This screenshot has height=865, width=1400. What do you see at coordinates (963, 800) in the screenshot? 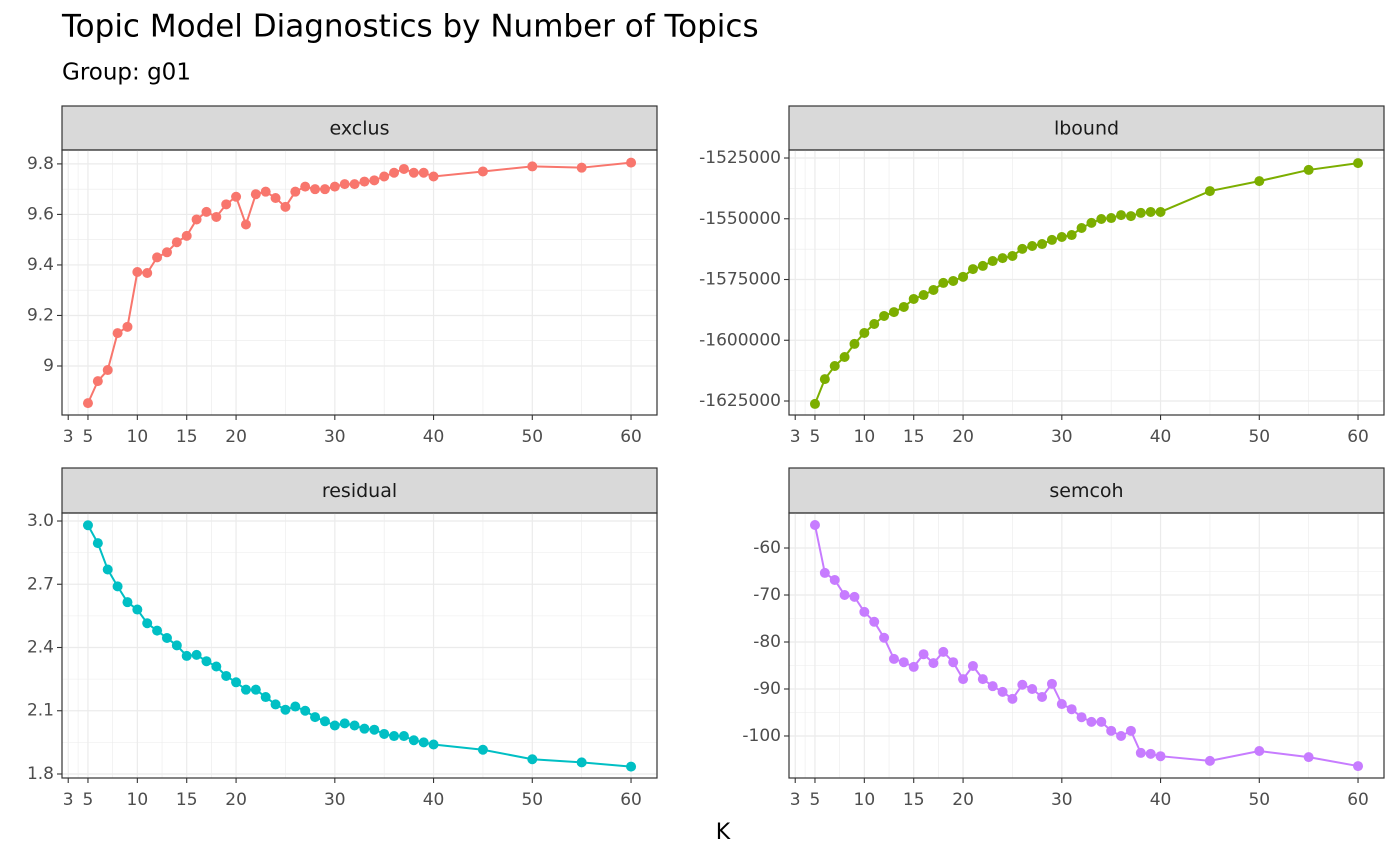
I see `x-tick-label: 20` at bounding box center [963, 800].